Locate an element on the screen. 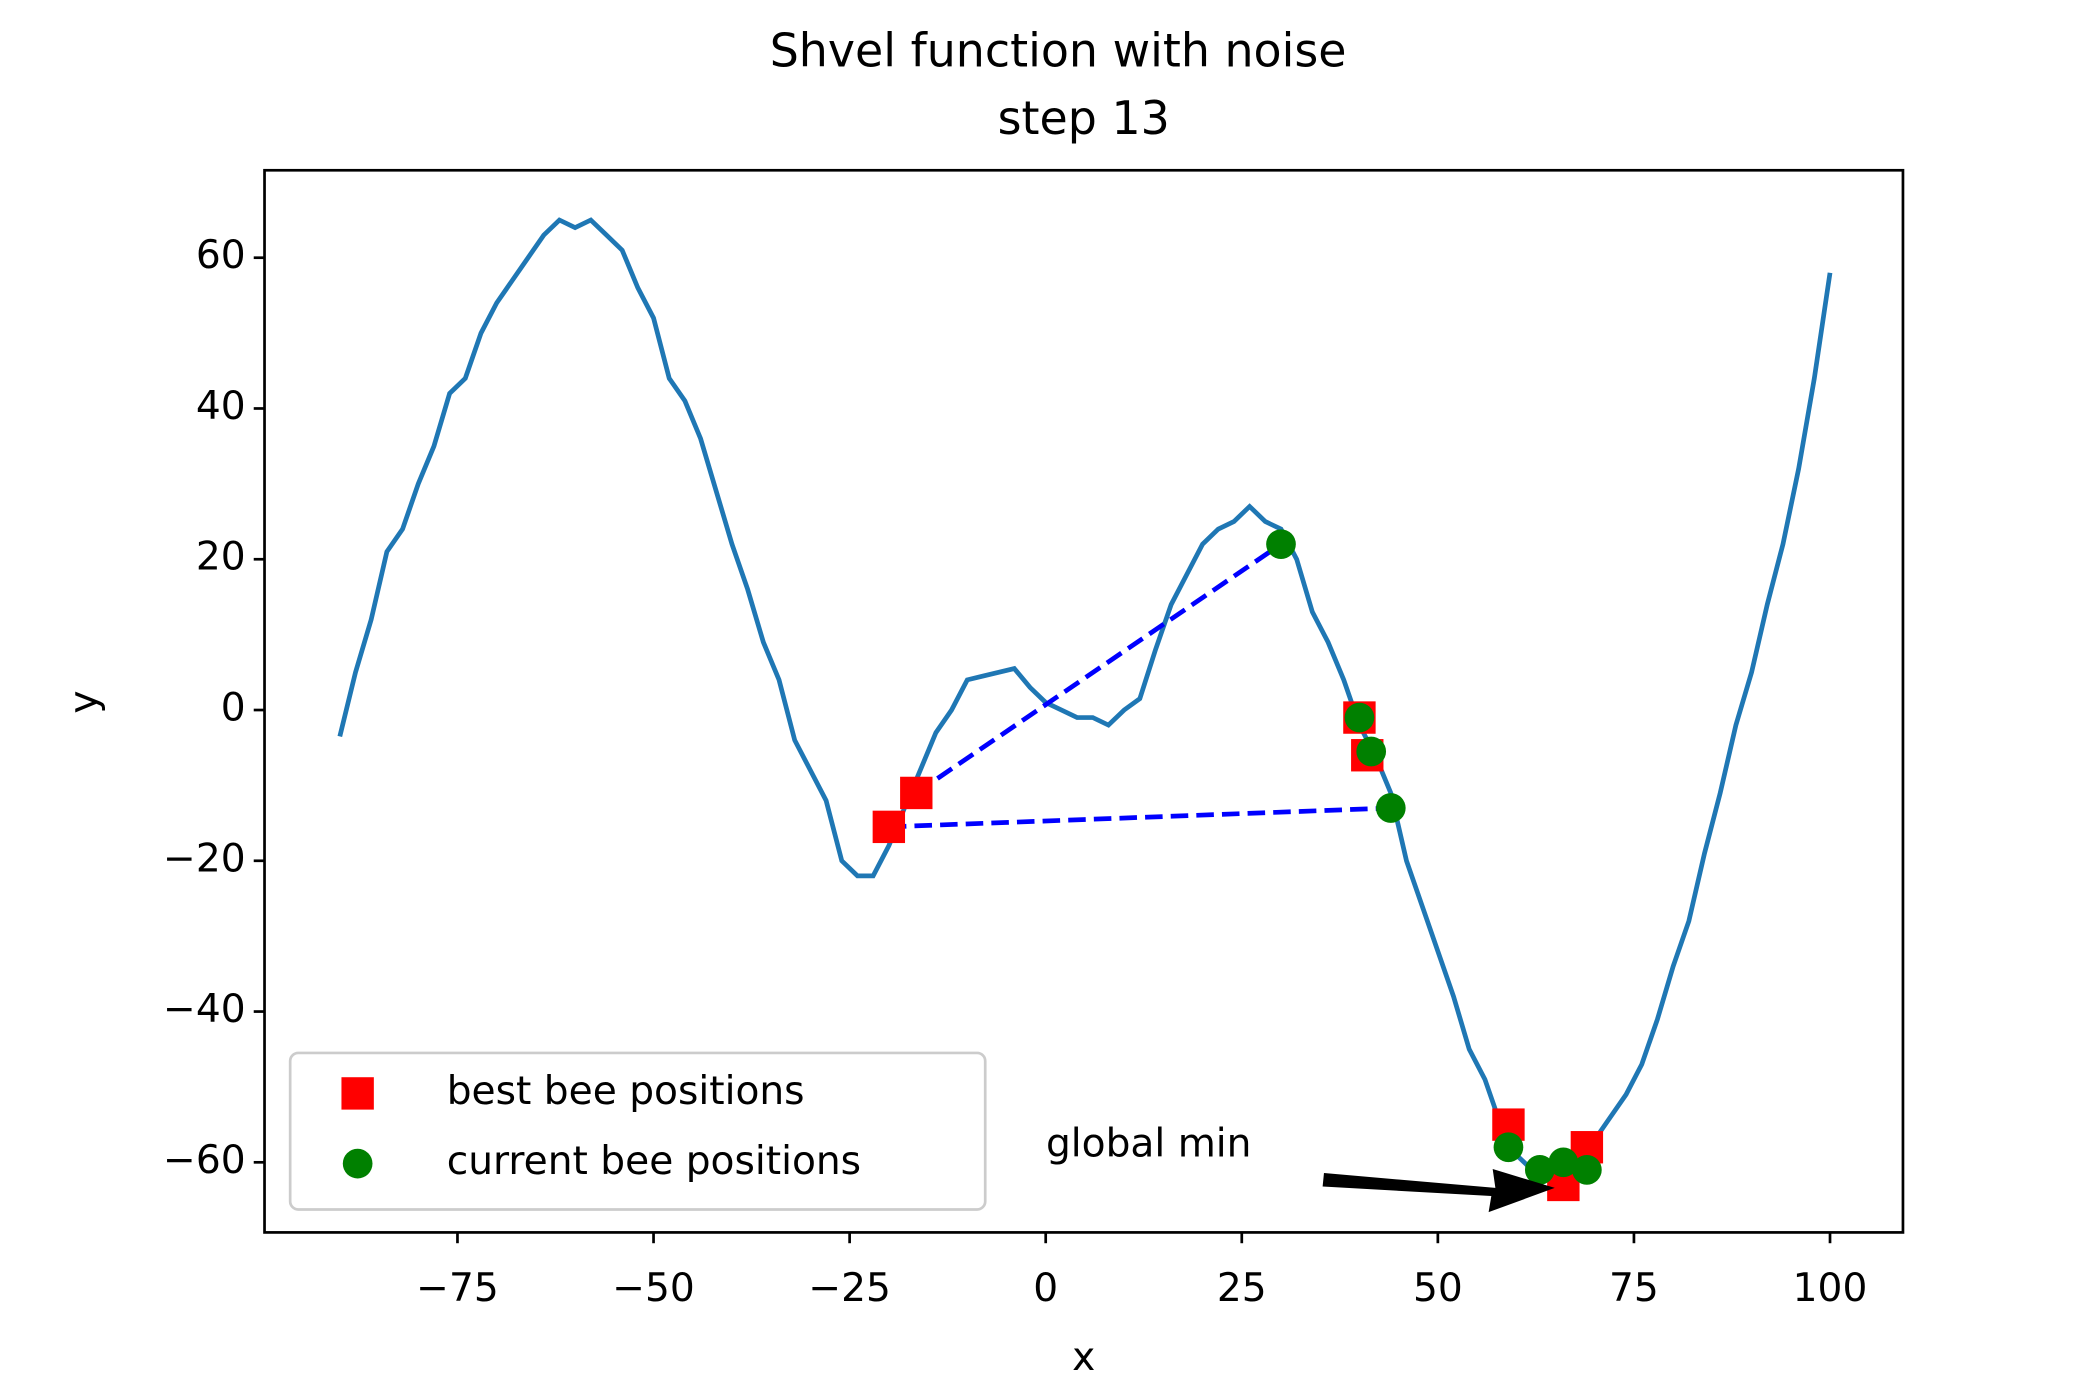 The height and width of the screenshot is (1400, 2100). legend-label: current bee positions is located at coordinates (654, 1161).